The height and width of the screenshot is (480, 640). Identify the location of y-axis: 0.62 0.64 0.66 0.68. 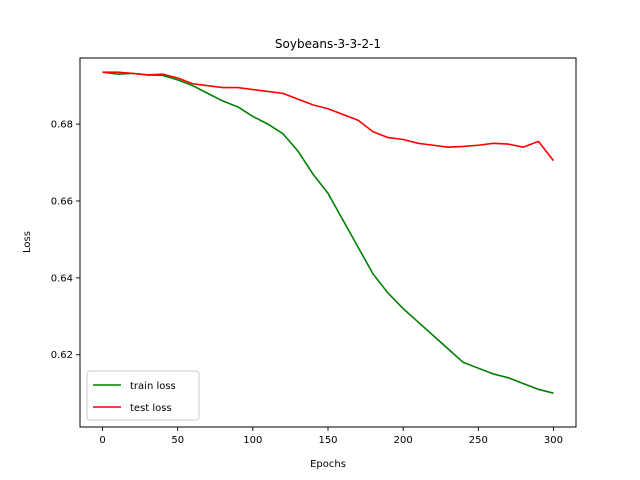
(65, 240).